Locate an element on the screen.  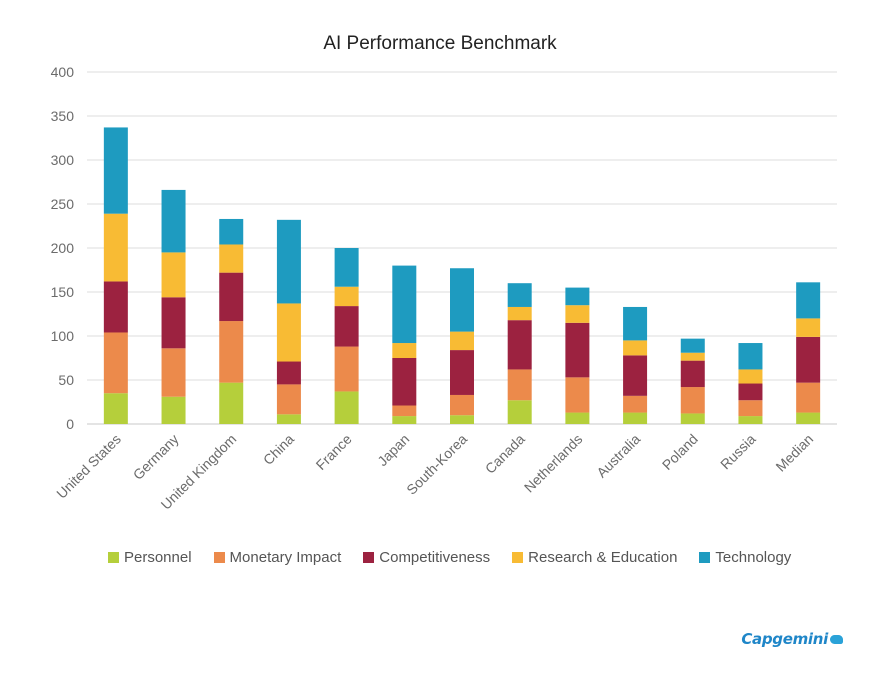
chart-title: AI Performance Benchmark is located at coordinates (440, 43).